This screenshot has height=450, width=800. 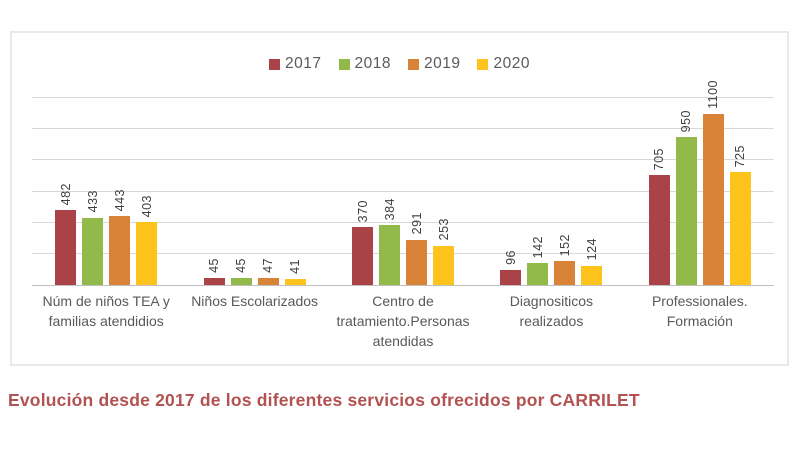 I want to click on bar-value-label: 384, so click(x=389, y=209).